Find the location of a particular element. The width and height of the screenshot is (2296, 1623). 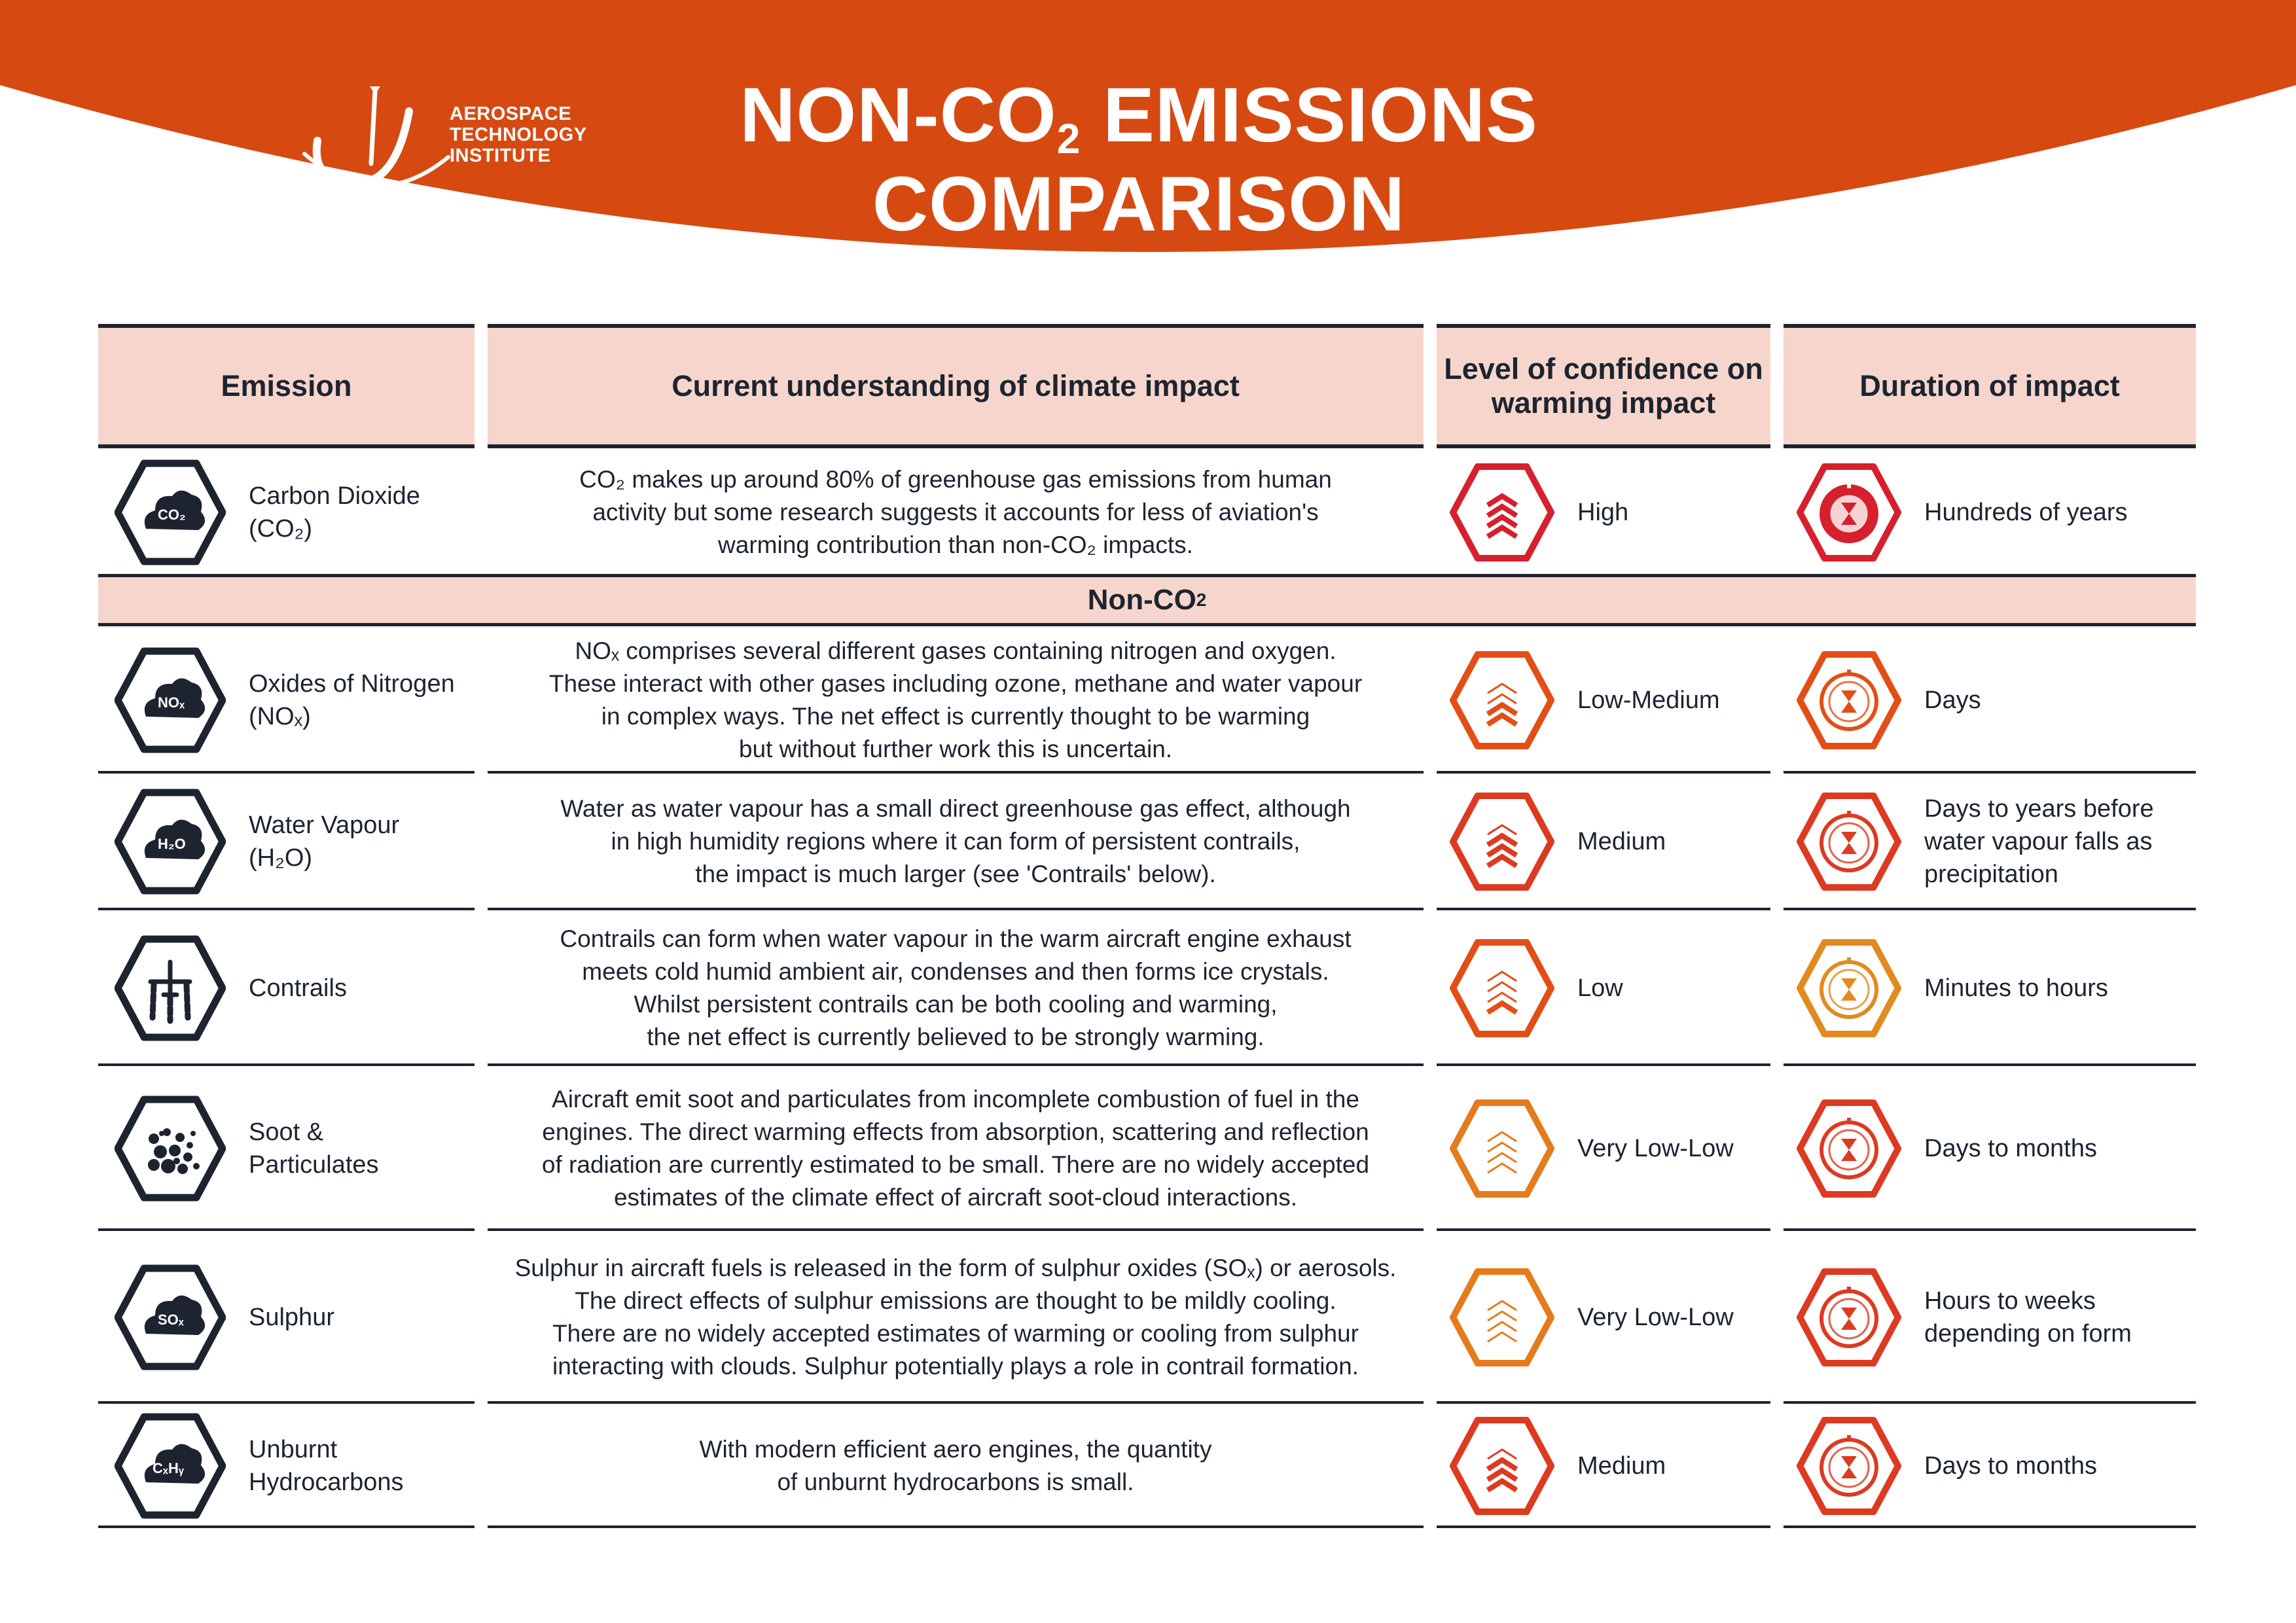

duration-cell: Hours to weeks depending on form is located at coordinates (1990, 1317).